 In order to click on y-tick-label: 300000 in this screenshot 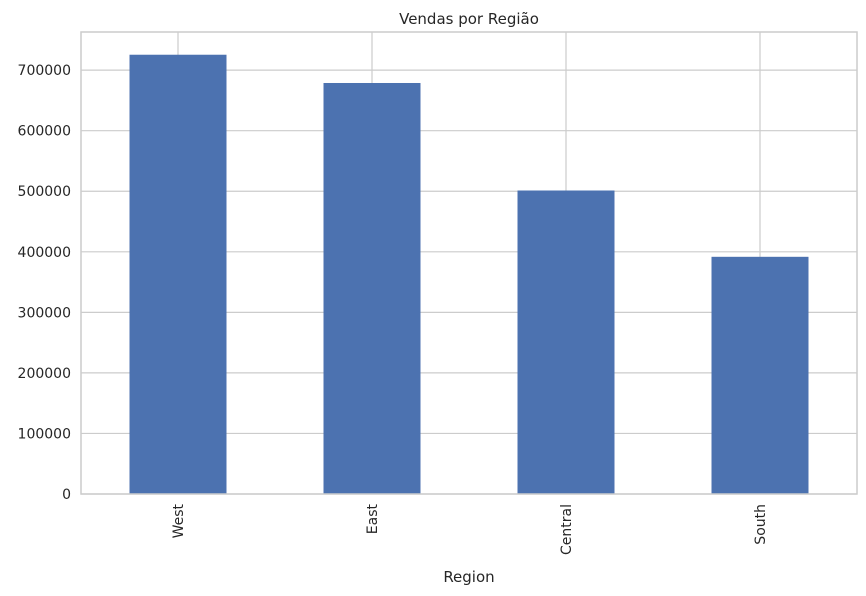, I will do `click(44, 313)`.